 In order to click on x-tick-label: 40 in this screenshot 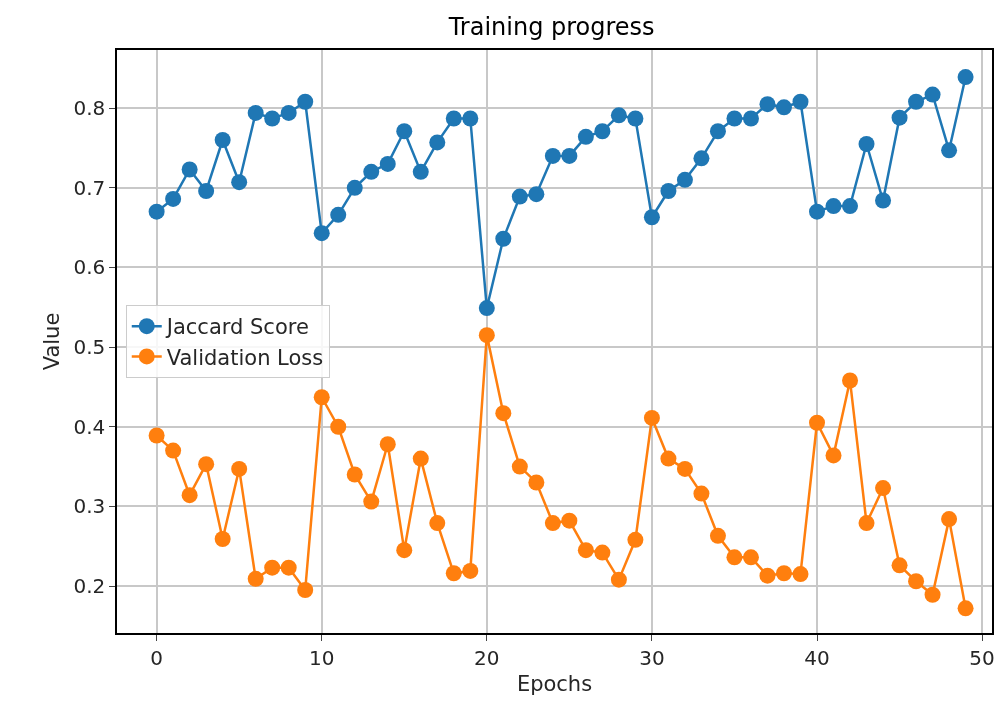, I will do `click(817, 657)`.